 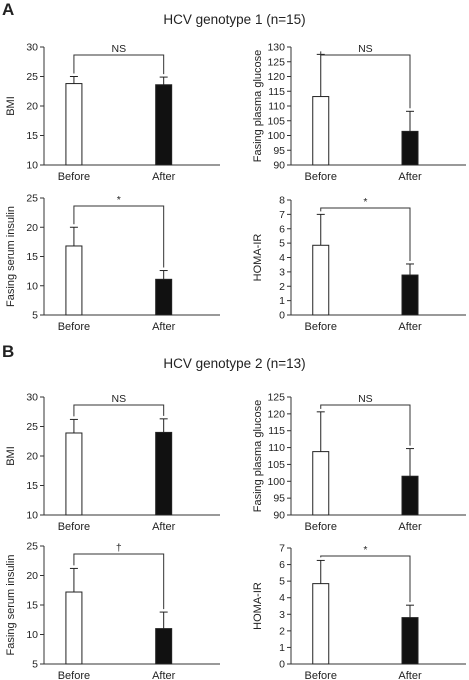 I want to click on significance-label: †, so click(x=119, y=548).